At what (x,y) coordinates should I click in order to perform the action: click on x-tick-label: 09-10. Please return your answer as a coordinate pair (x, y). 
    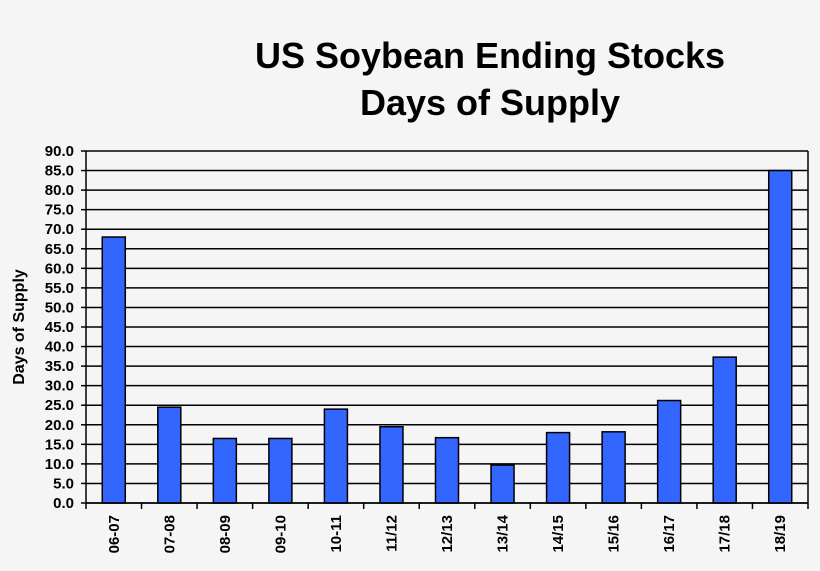
    Looking at the image, I should click on (280, 534).